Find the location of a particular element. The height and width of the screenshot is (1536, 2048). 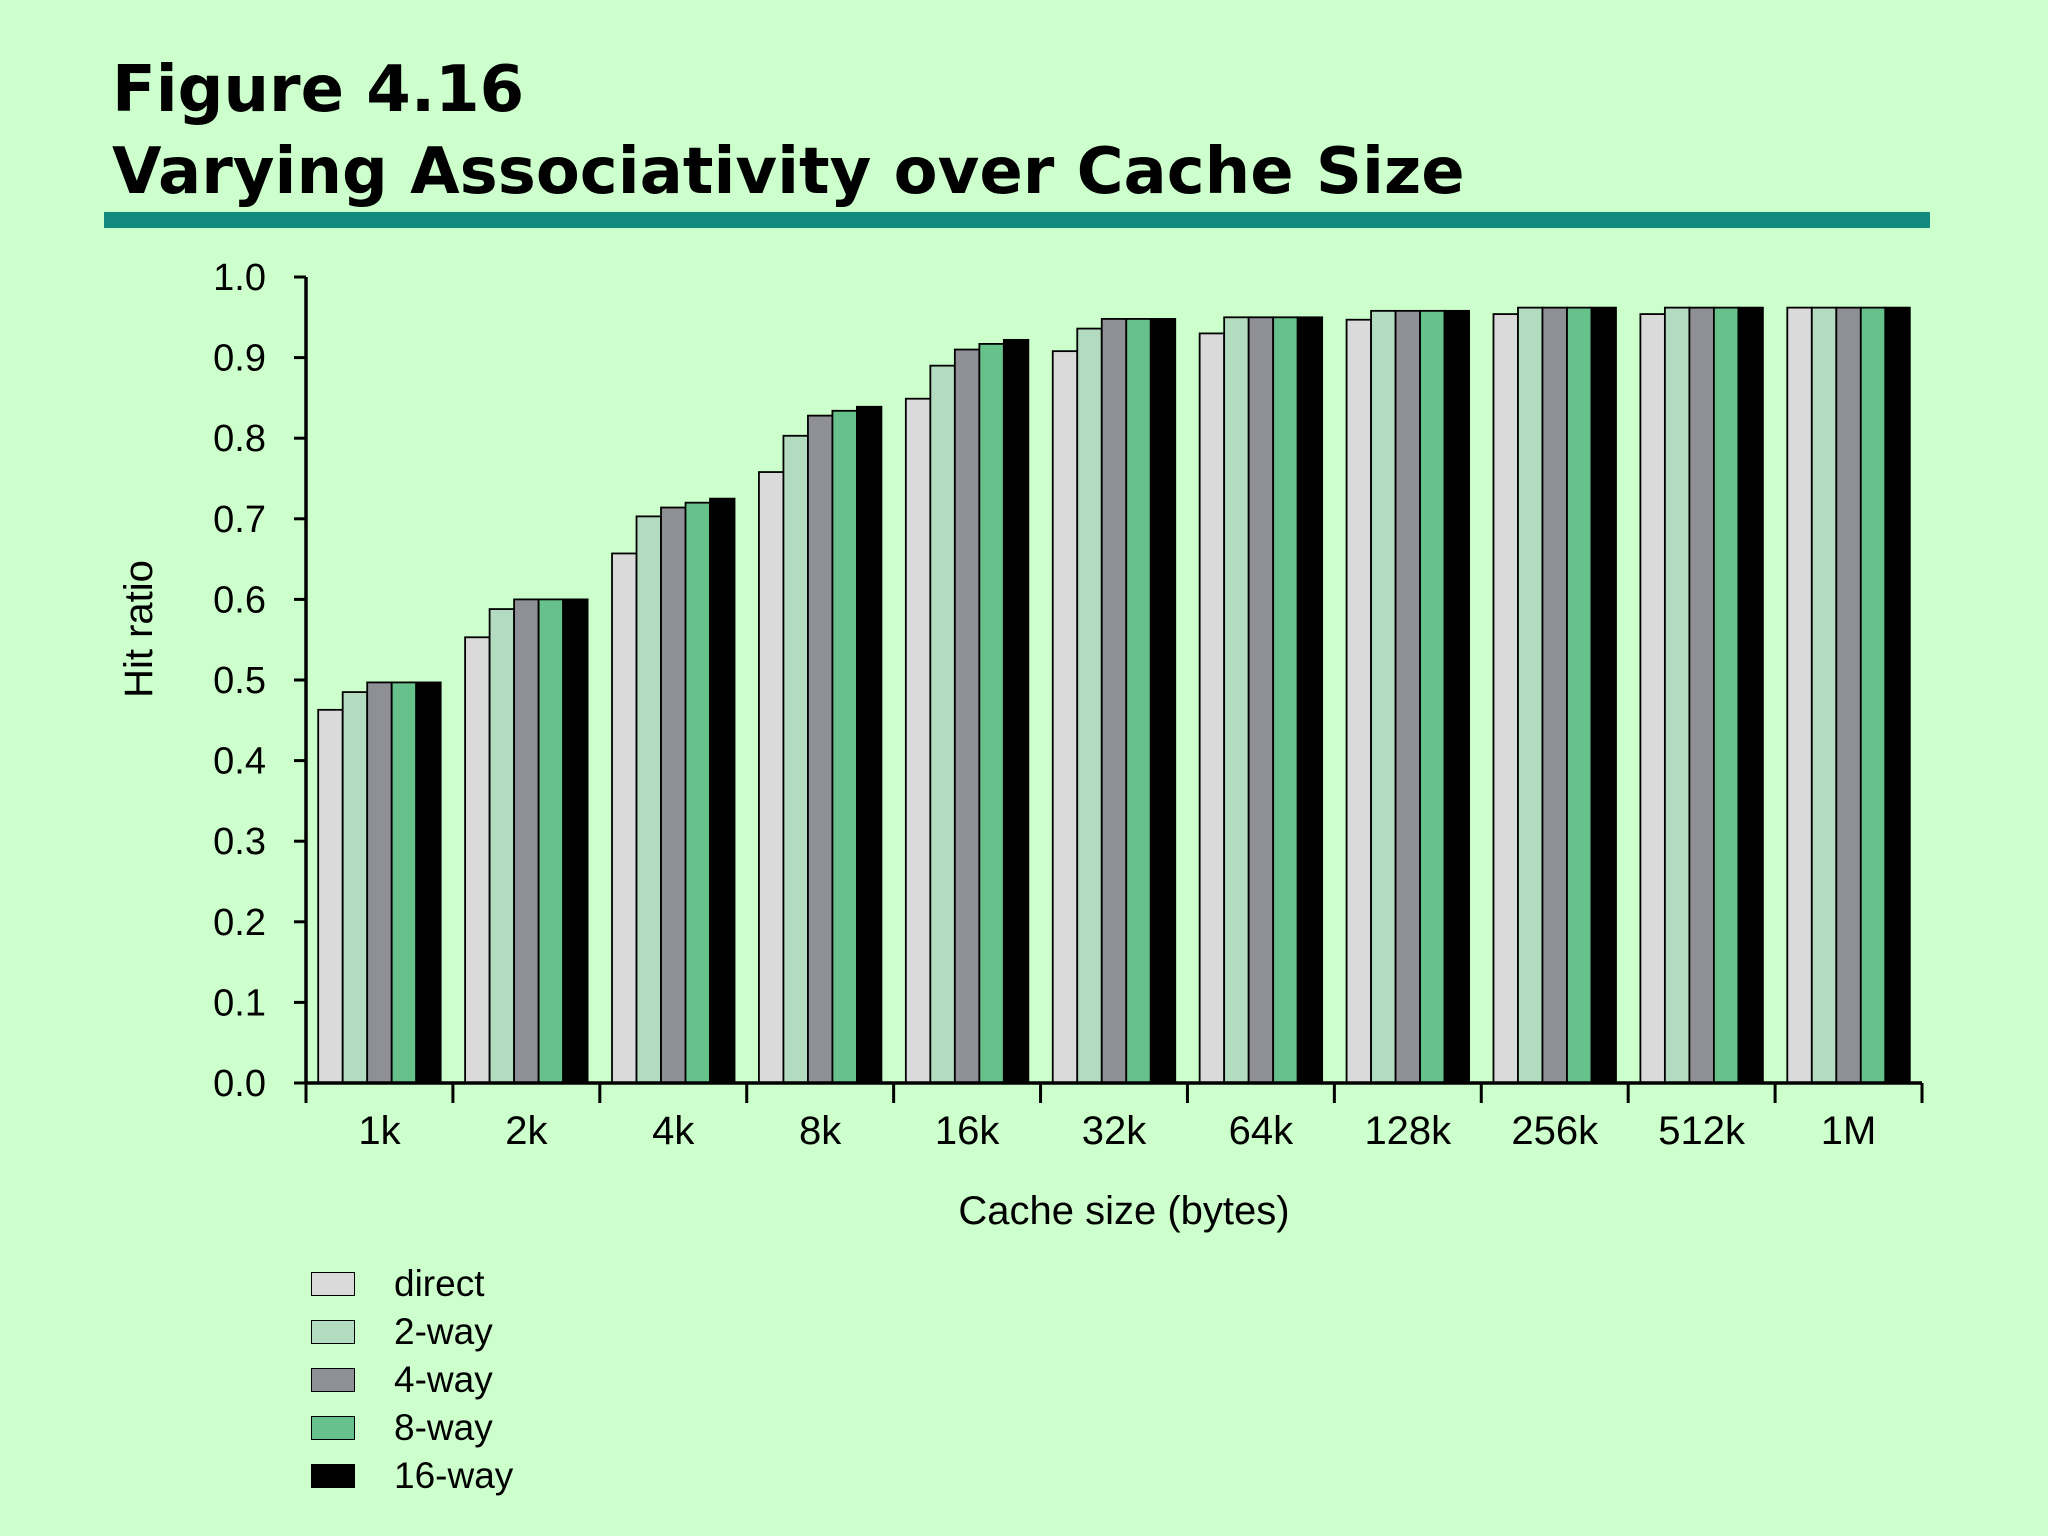

figure-title: Varying Associativity over Cache Size is located at coordinates (788, 172).